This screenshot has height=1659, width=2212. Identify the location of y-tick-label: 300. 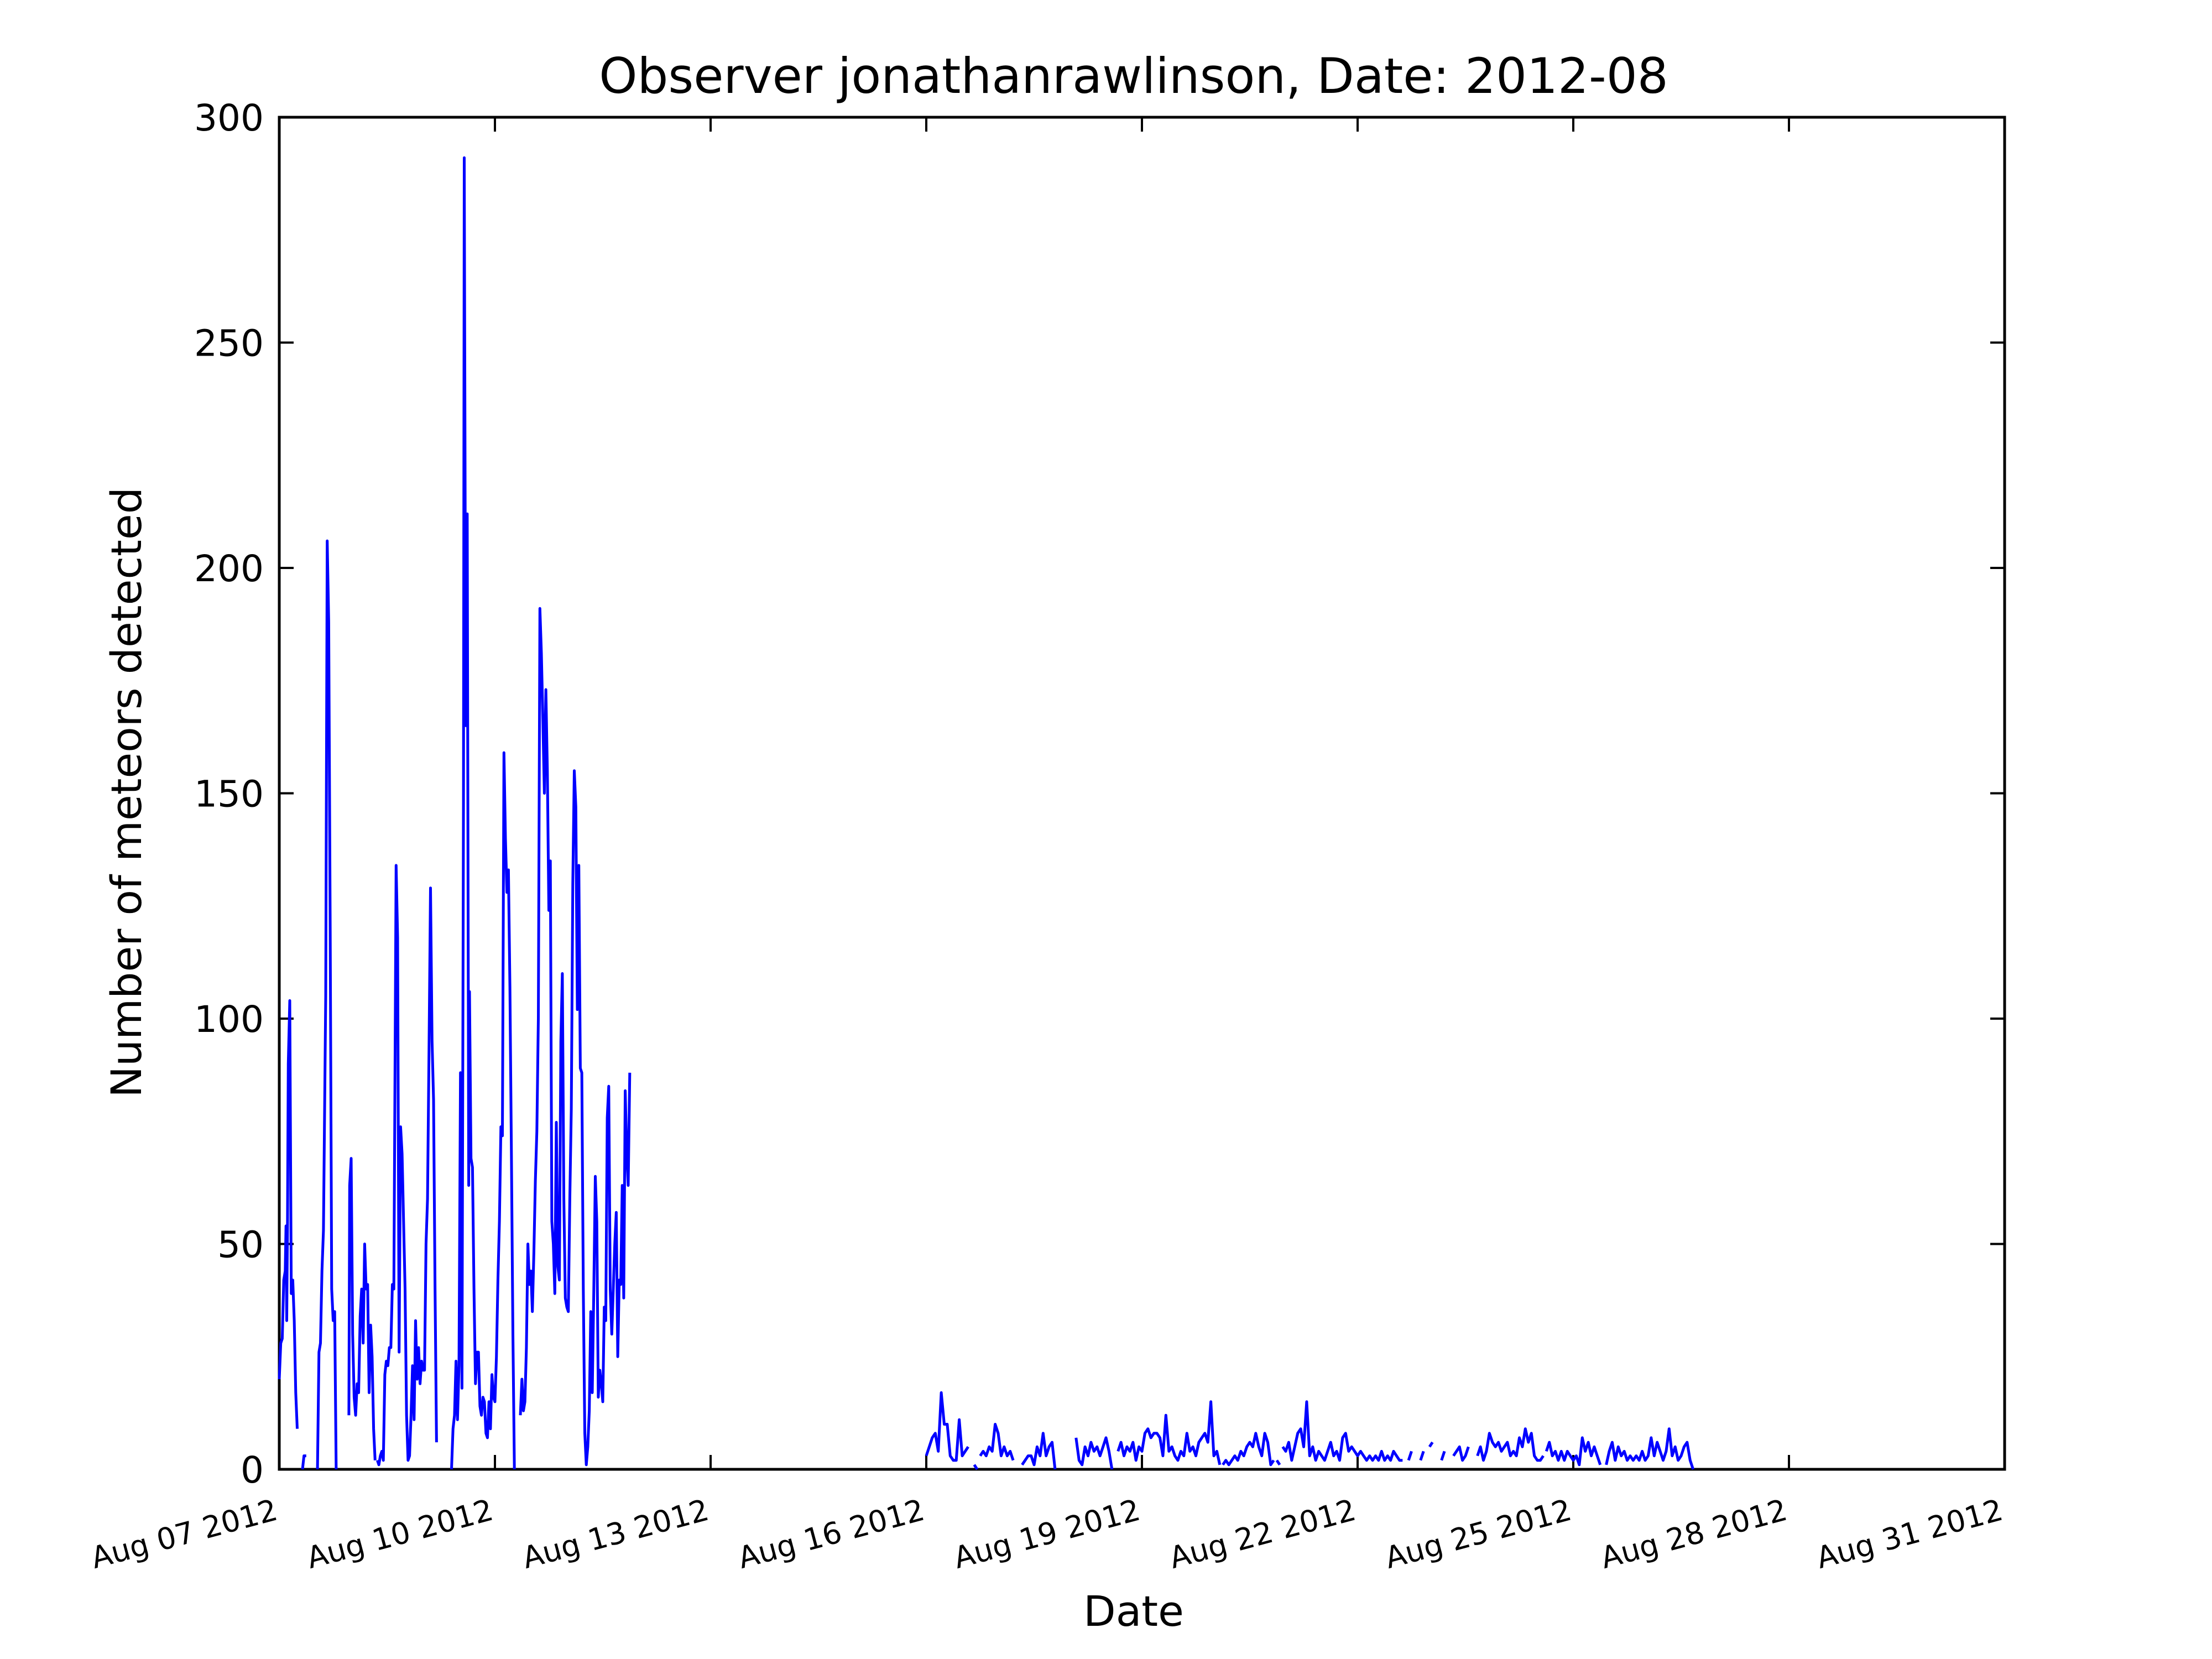
(229, 118).